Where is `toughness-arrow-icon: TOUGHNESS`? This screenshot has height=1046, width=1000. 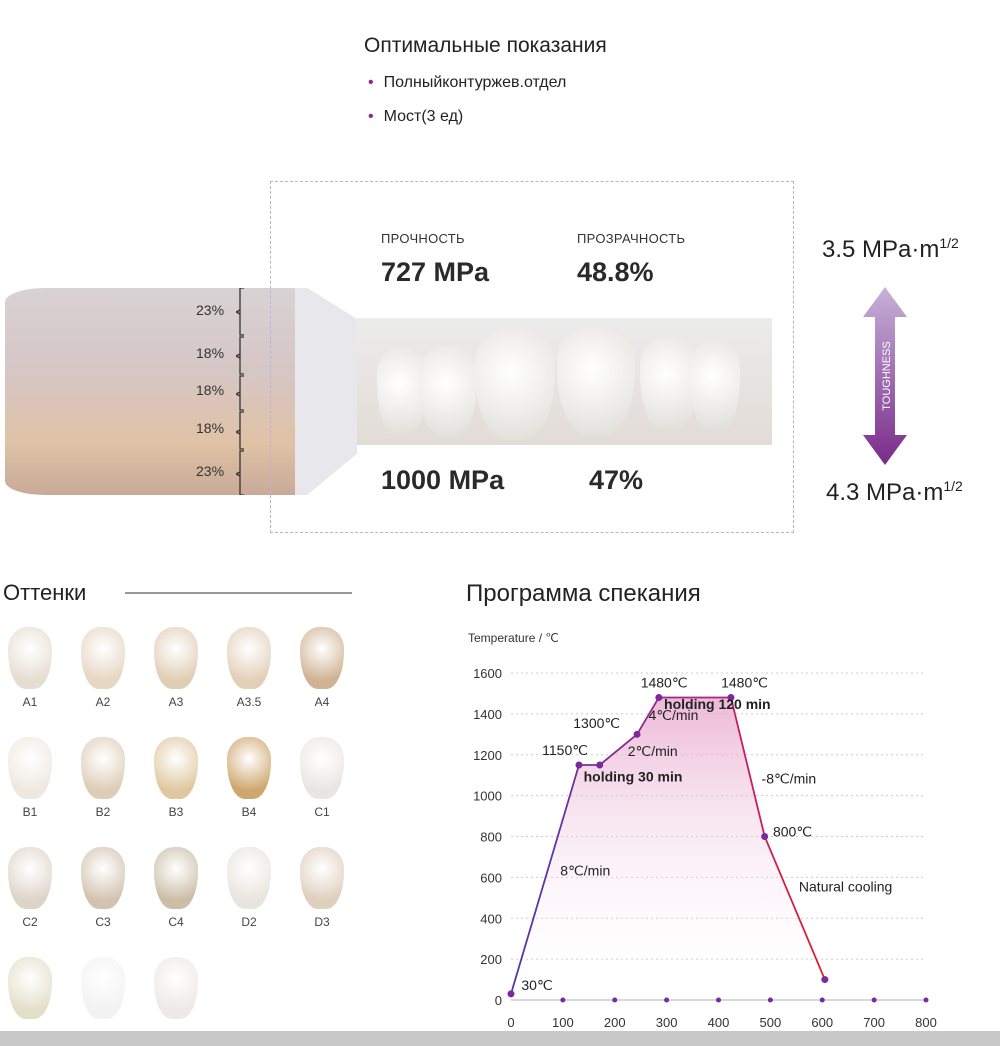
toughness-arrow-icon: TOUGHNESS is located at coordinates (885, 376).